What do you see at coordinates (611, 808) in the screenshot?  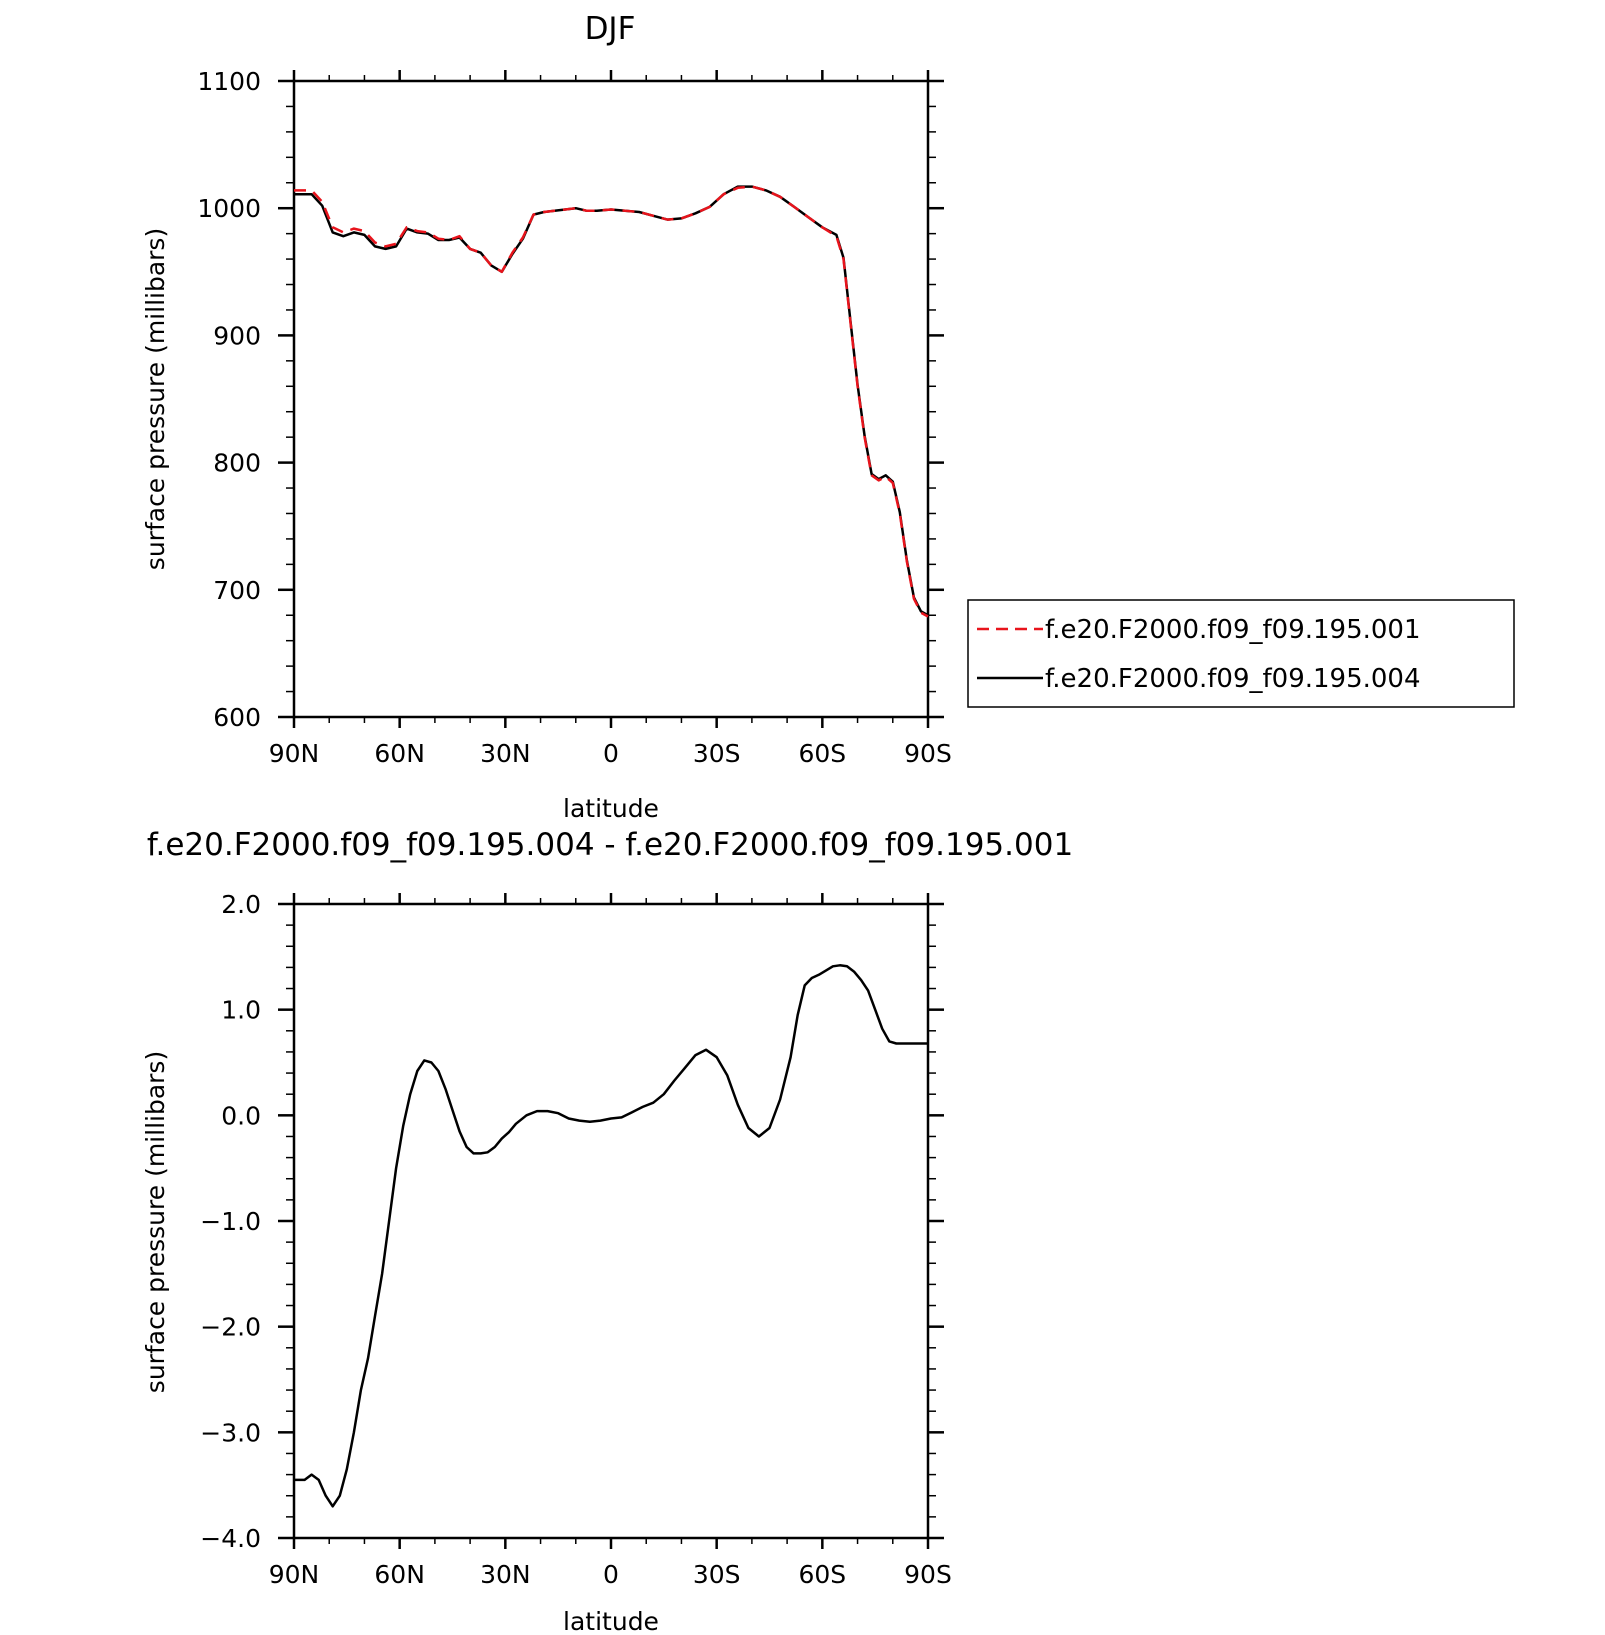 I see `chart-top-xlabel: latitude` at bounding box center [611, 808].